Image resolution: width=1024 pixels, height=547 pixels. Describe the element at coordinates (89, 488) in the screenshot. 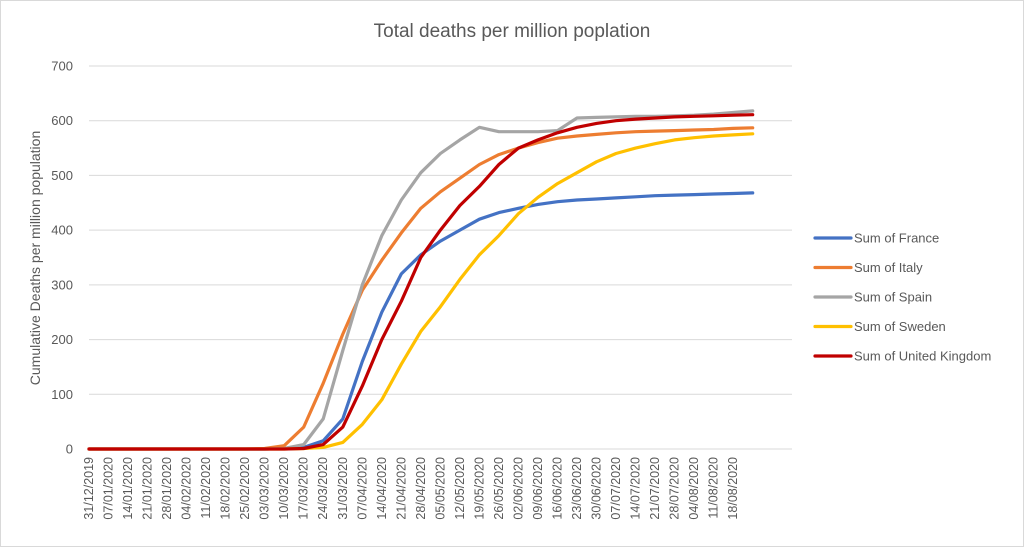

I see `x-tick-label: 31/12/2019` at that location.